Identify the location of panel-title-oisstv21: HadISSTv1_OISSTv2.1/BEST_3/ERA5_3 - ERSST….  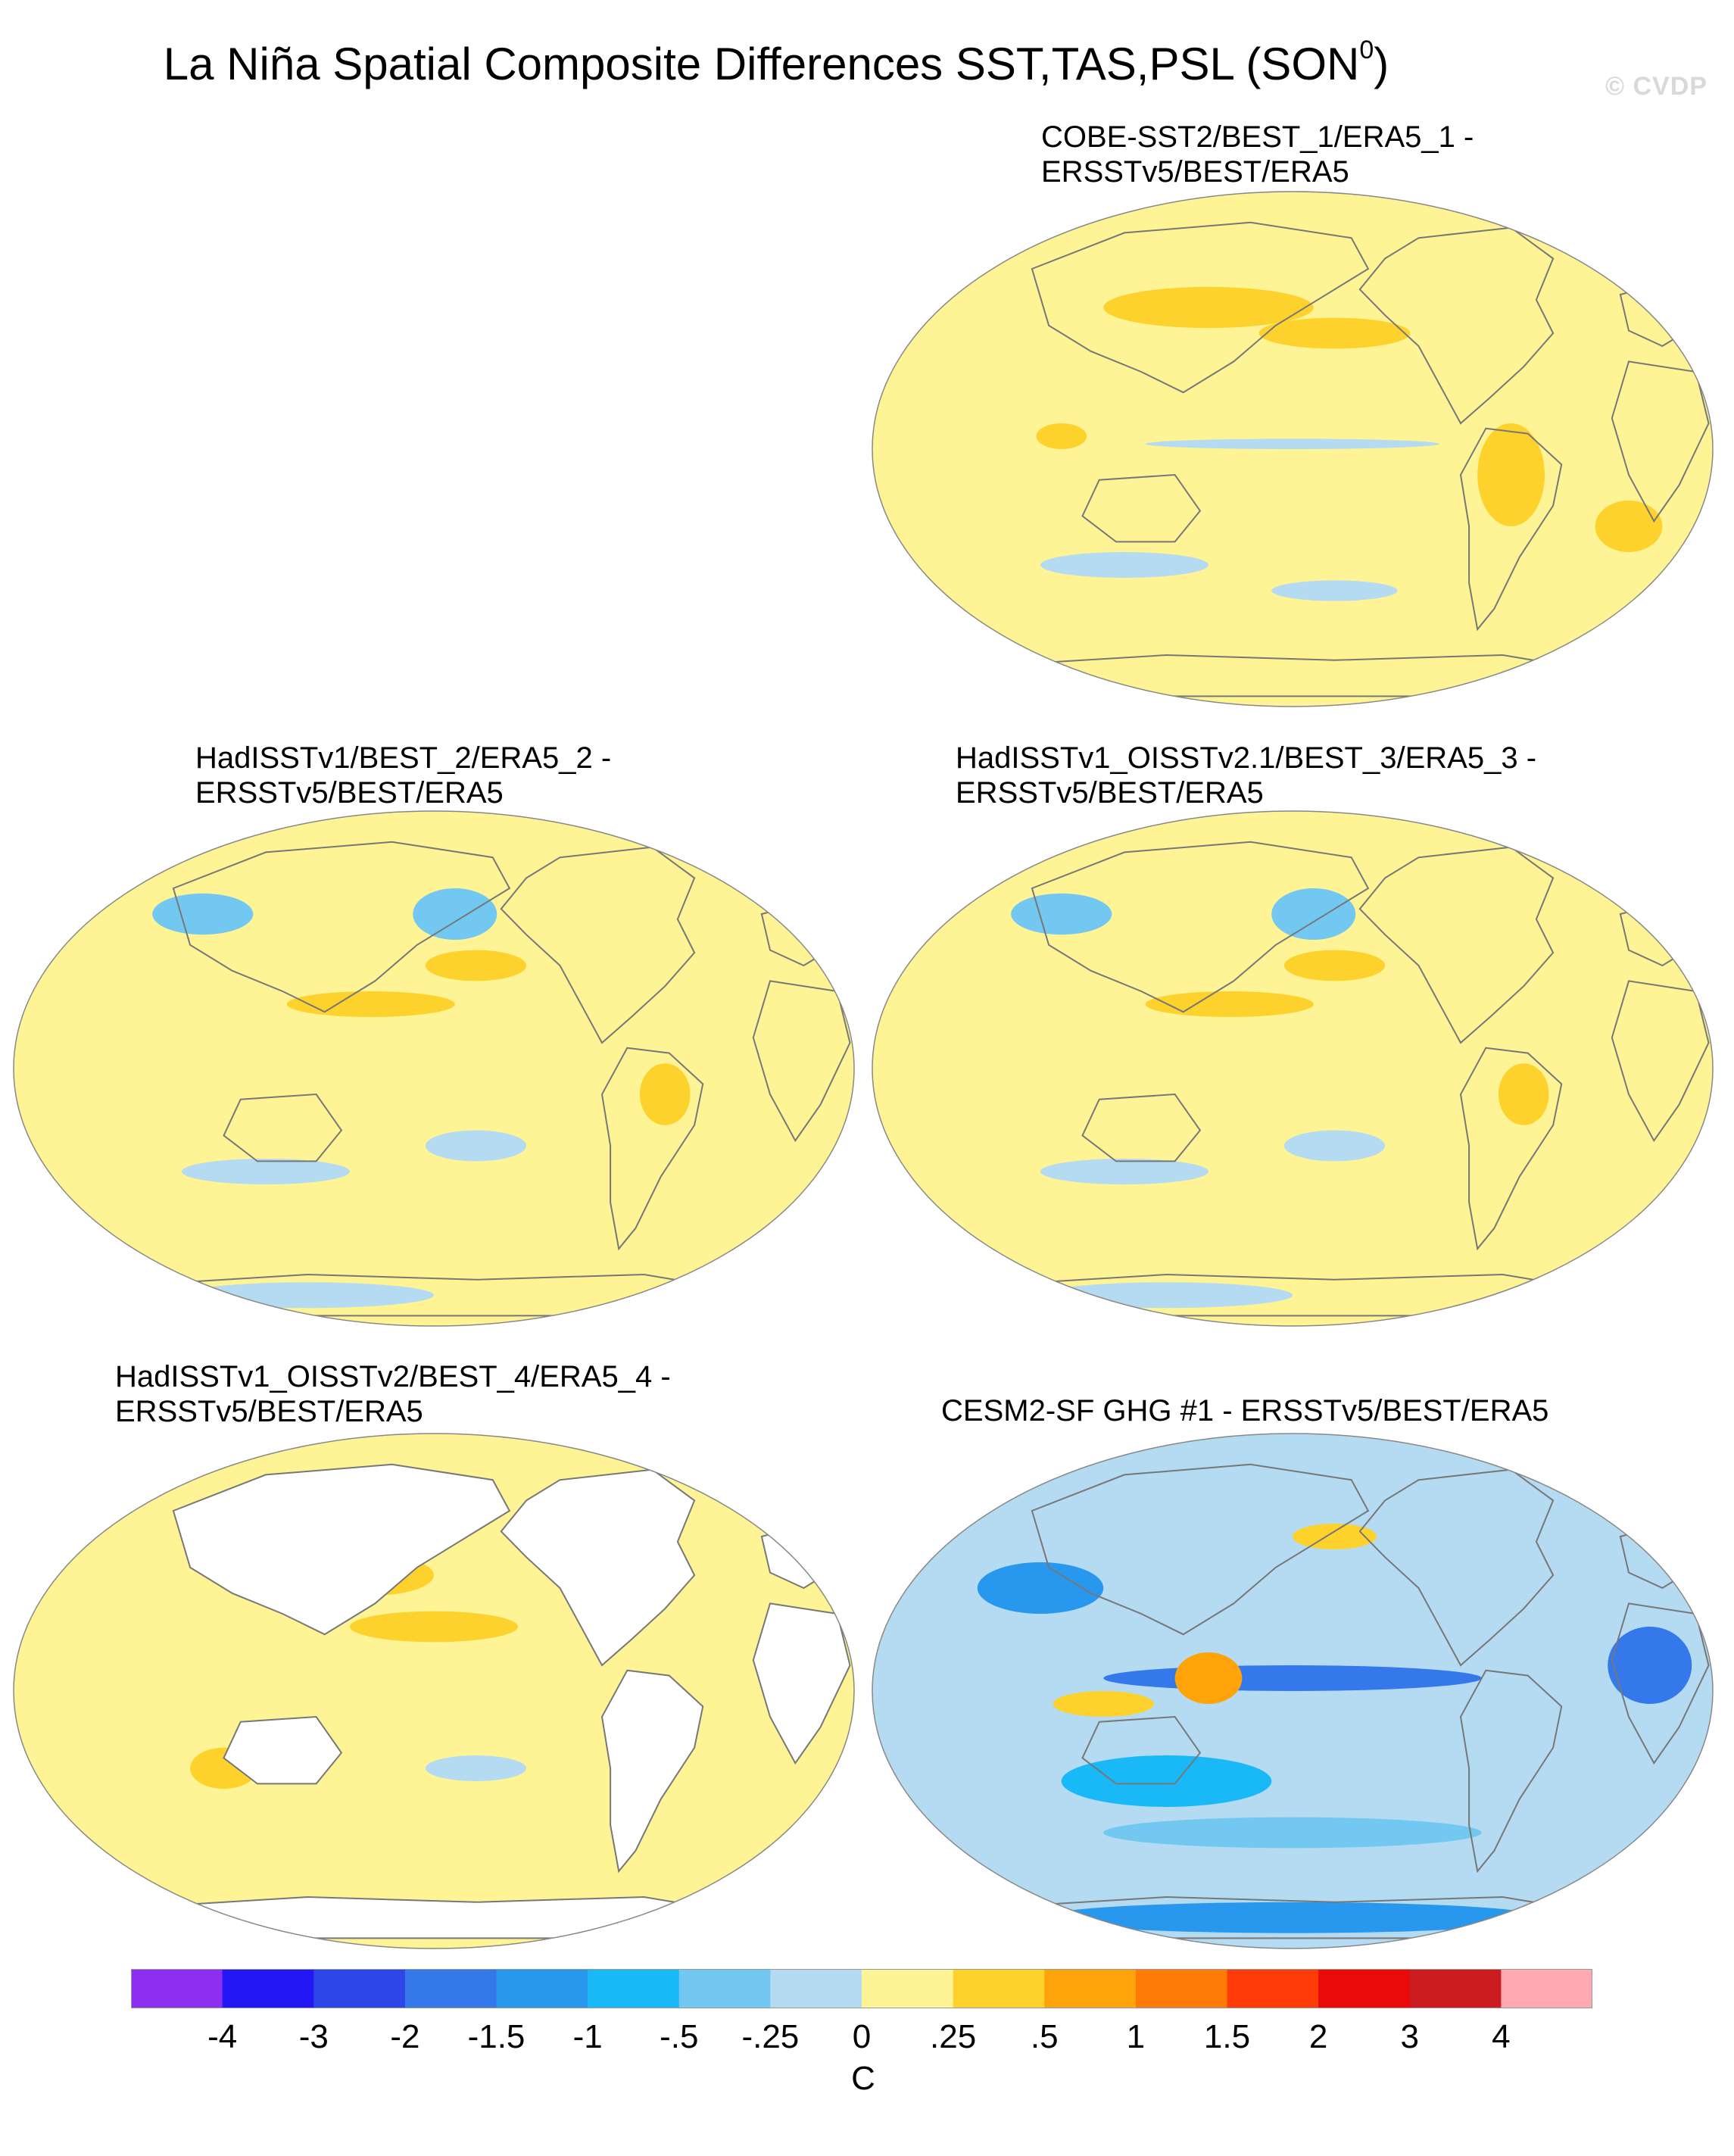
(1246, 775).